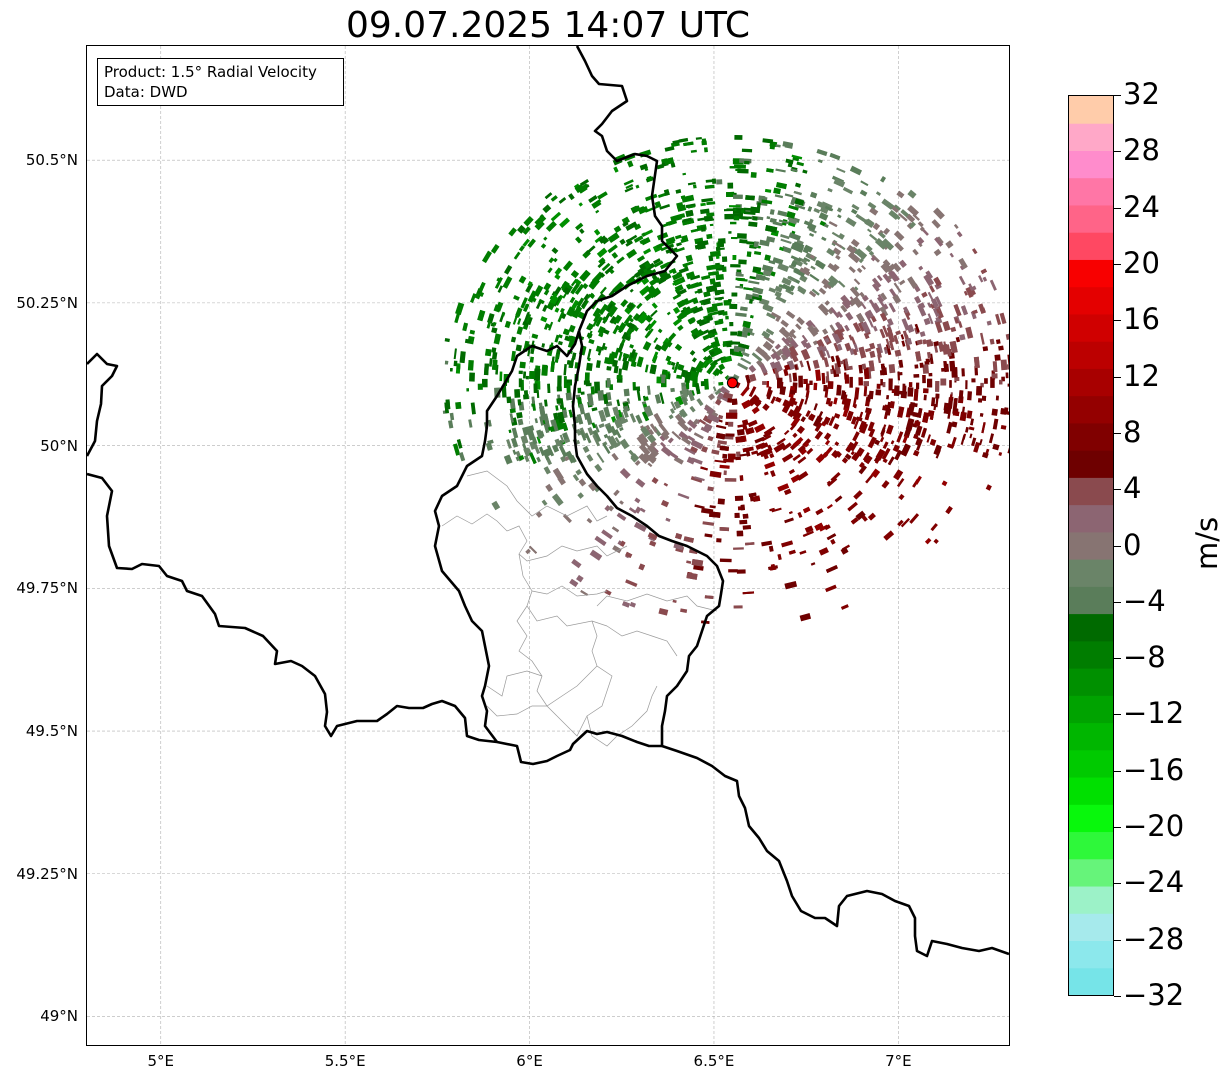  Describe the element at coordinates (1117, 940) in the screenshot. I see `colorbar-tick-mark` at that location.